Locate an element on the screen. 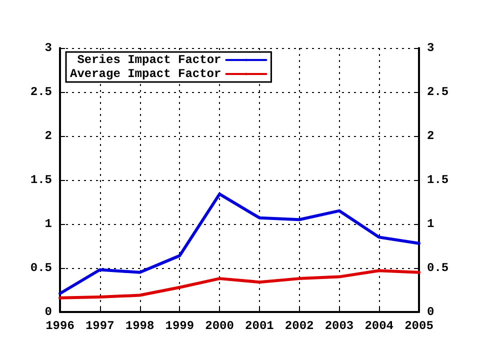 This screenshot has width=480, height=350. legend-label: Average Impact Factor is located at coordinates (146, 74).